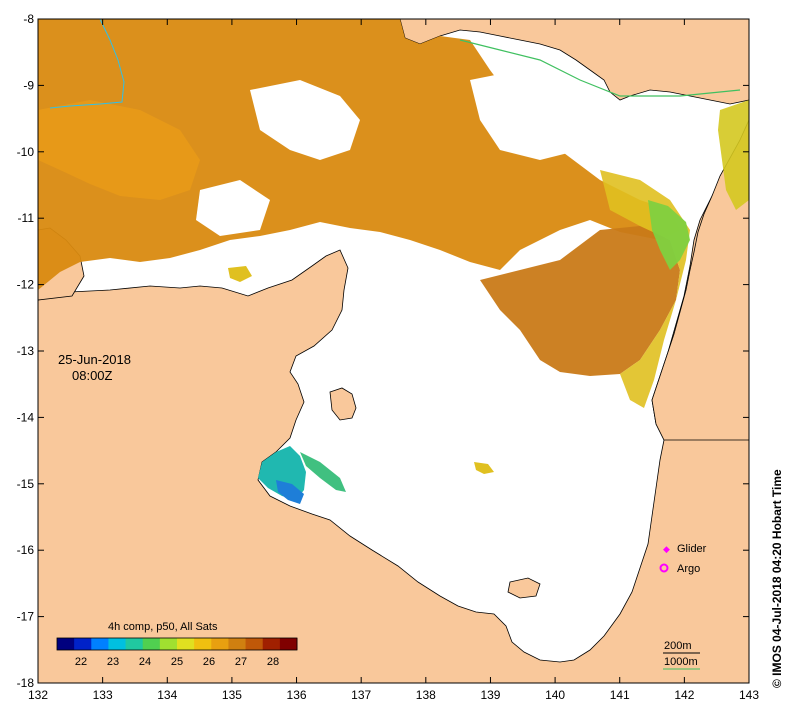 Image resolution: width=791 pixels, height=716 pixels. I want to click on lat-tick-label: -12, so click(26, 285).